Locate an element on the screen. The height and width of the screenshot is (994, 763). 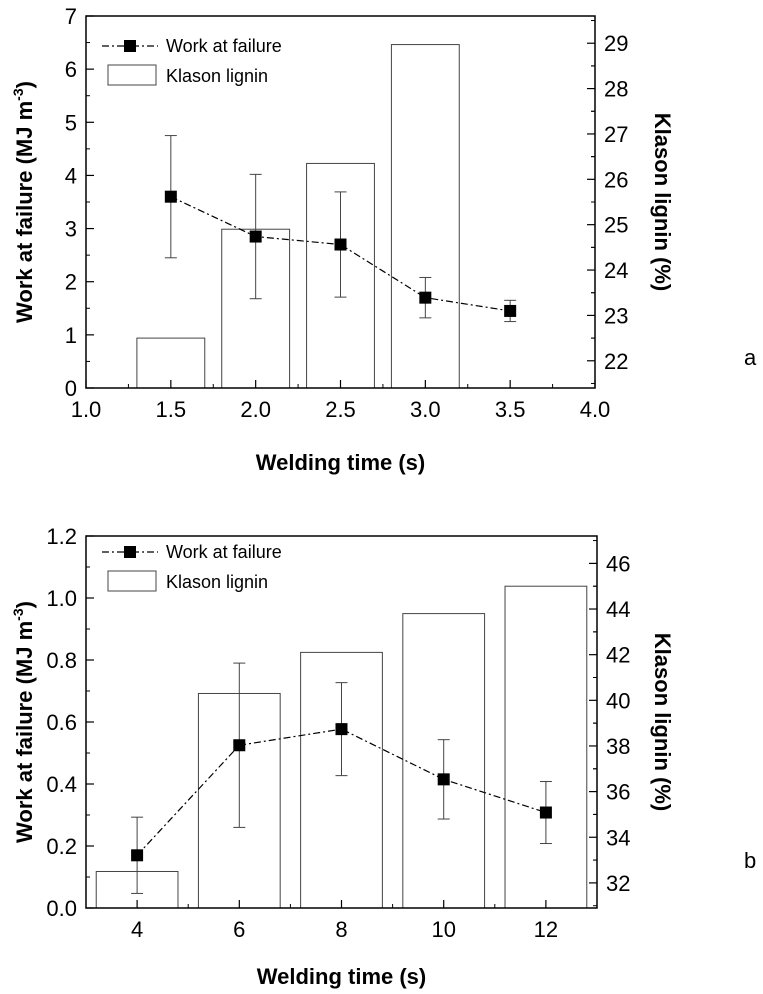
y-left-tick-label: 6 is located at coordinates (71, 69).